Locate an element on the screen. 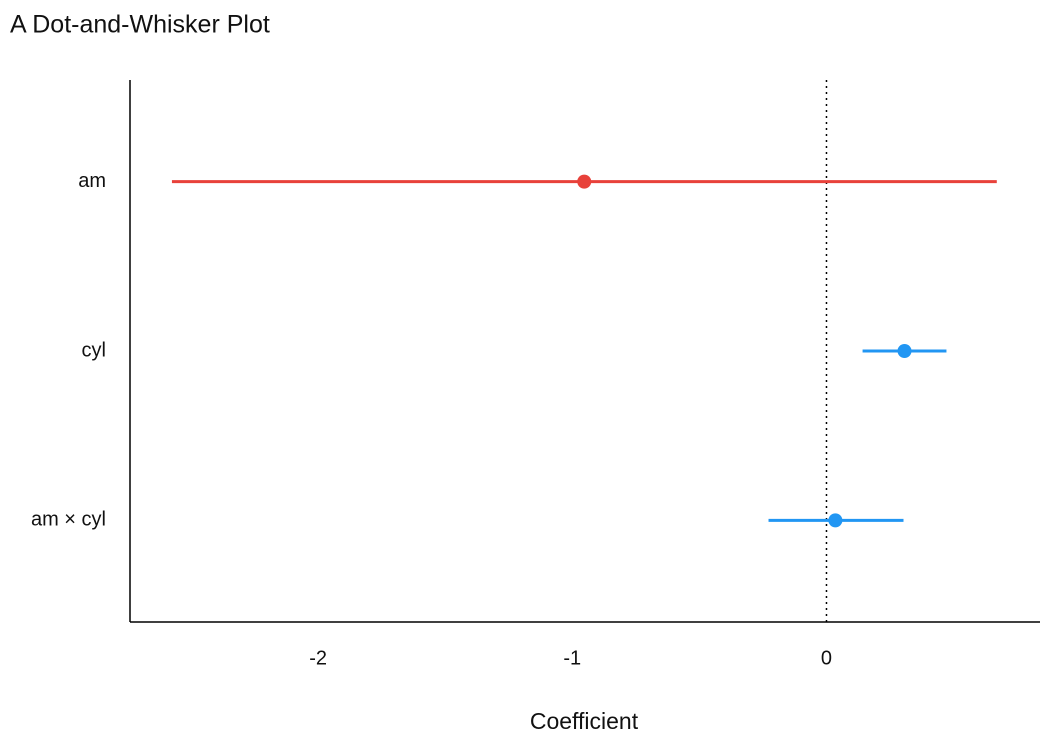 Image resolution: width=1050 pixels, height=750 pixels. y-tick-label: am × cyl is located at coordinates (68, 520).